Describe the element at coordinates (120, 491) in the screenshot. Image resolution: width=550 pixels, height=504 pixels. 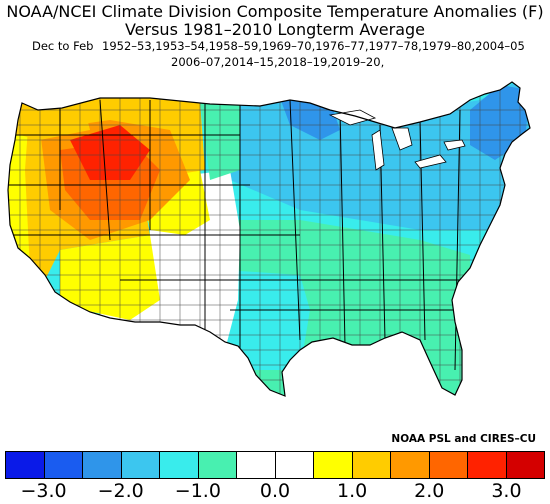
I see `colorbar-tick-label: −2.0` at that location.